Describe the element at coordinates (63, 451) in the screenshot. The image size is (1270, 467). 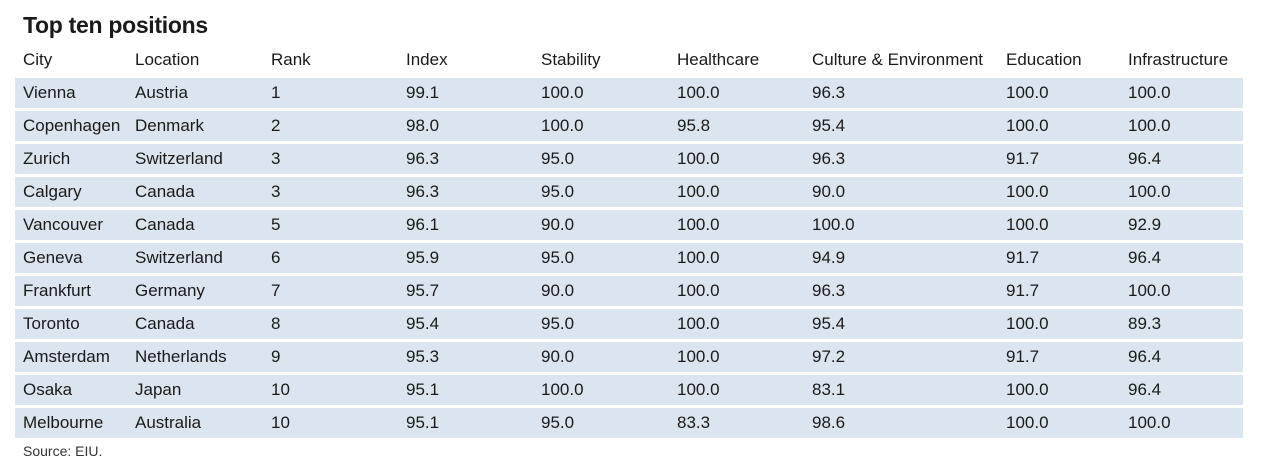
I see `source-note: Source: EIU.` at that location.